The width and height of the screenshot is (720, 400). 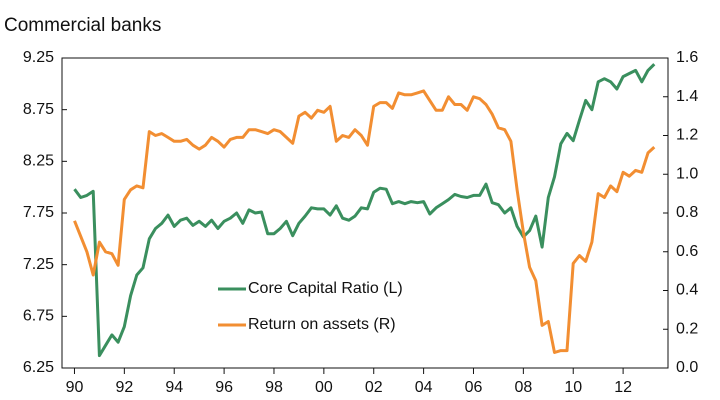 What do you see at coordinates (424, 387) in the screenshot?
I see `x-tick-label: 04` at bounding box center [424, 387].